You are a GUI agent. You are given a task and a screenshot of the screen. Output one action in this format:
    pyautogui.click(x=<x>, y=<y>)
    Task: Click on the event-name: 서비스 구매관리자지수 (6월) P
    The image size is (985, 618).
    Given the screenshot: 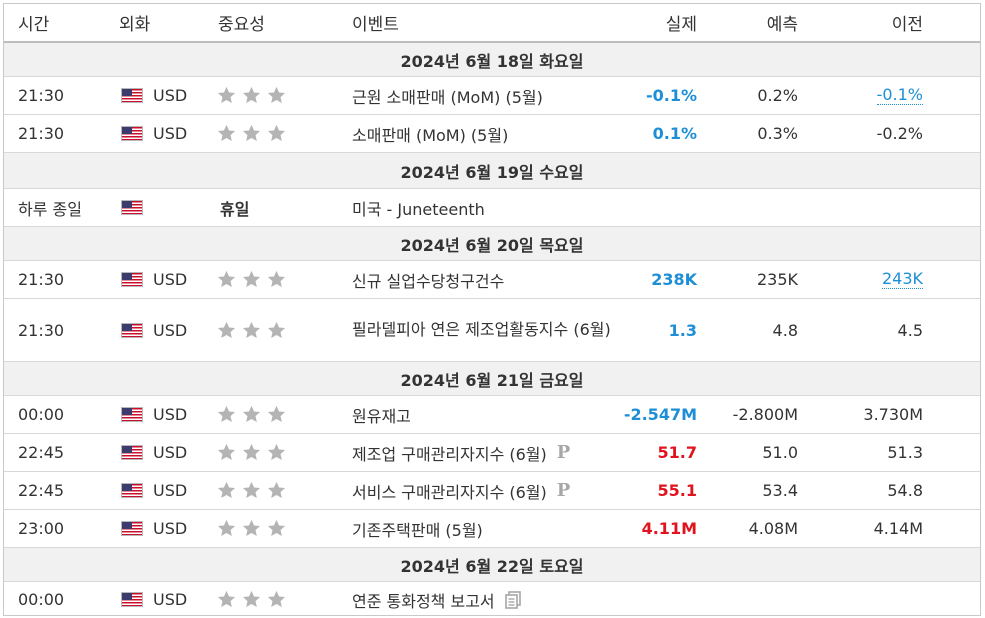 What is the action you would take?
    pyautogui.click(x=472, y=490)
    